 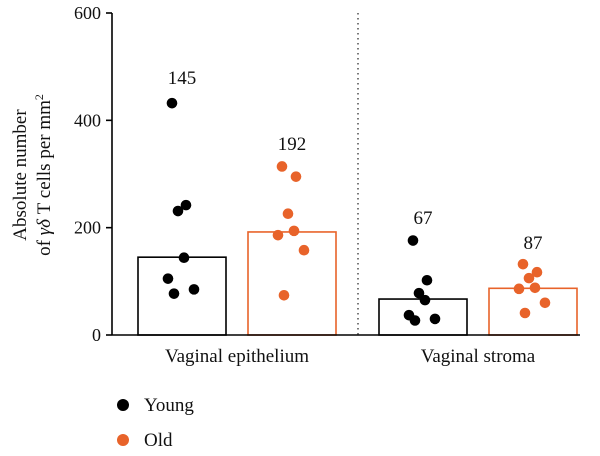 I want to click on legend-marker-young, so click(x=123, y=405).